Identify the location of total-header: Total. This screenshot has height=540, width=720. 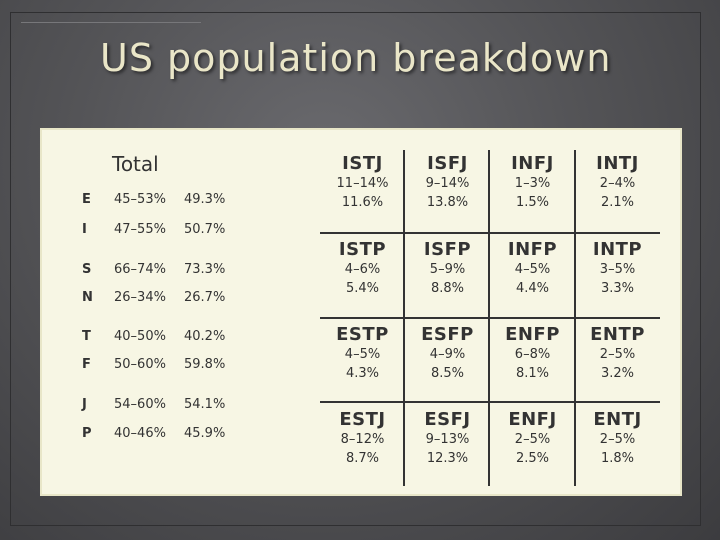
(135, 164).